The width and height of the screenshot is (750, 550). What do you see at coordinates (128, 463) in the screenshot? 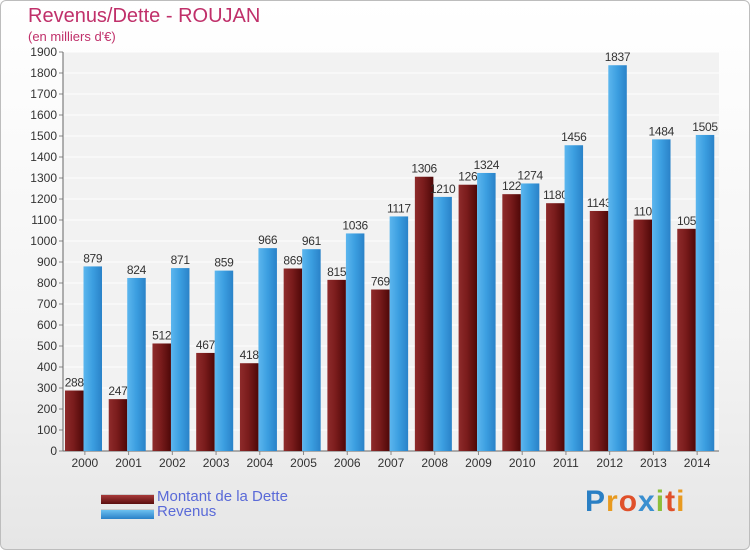
I see `x-tick-label: 2001` at bounding box center [128, 463].